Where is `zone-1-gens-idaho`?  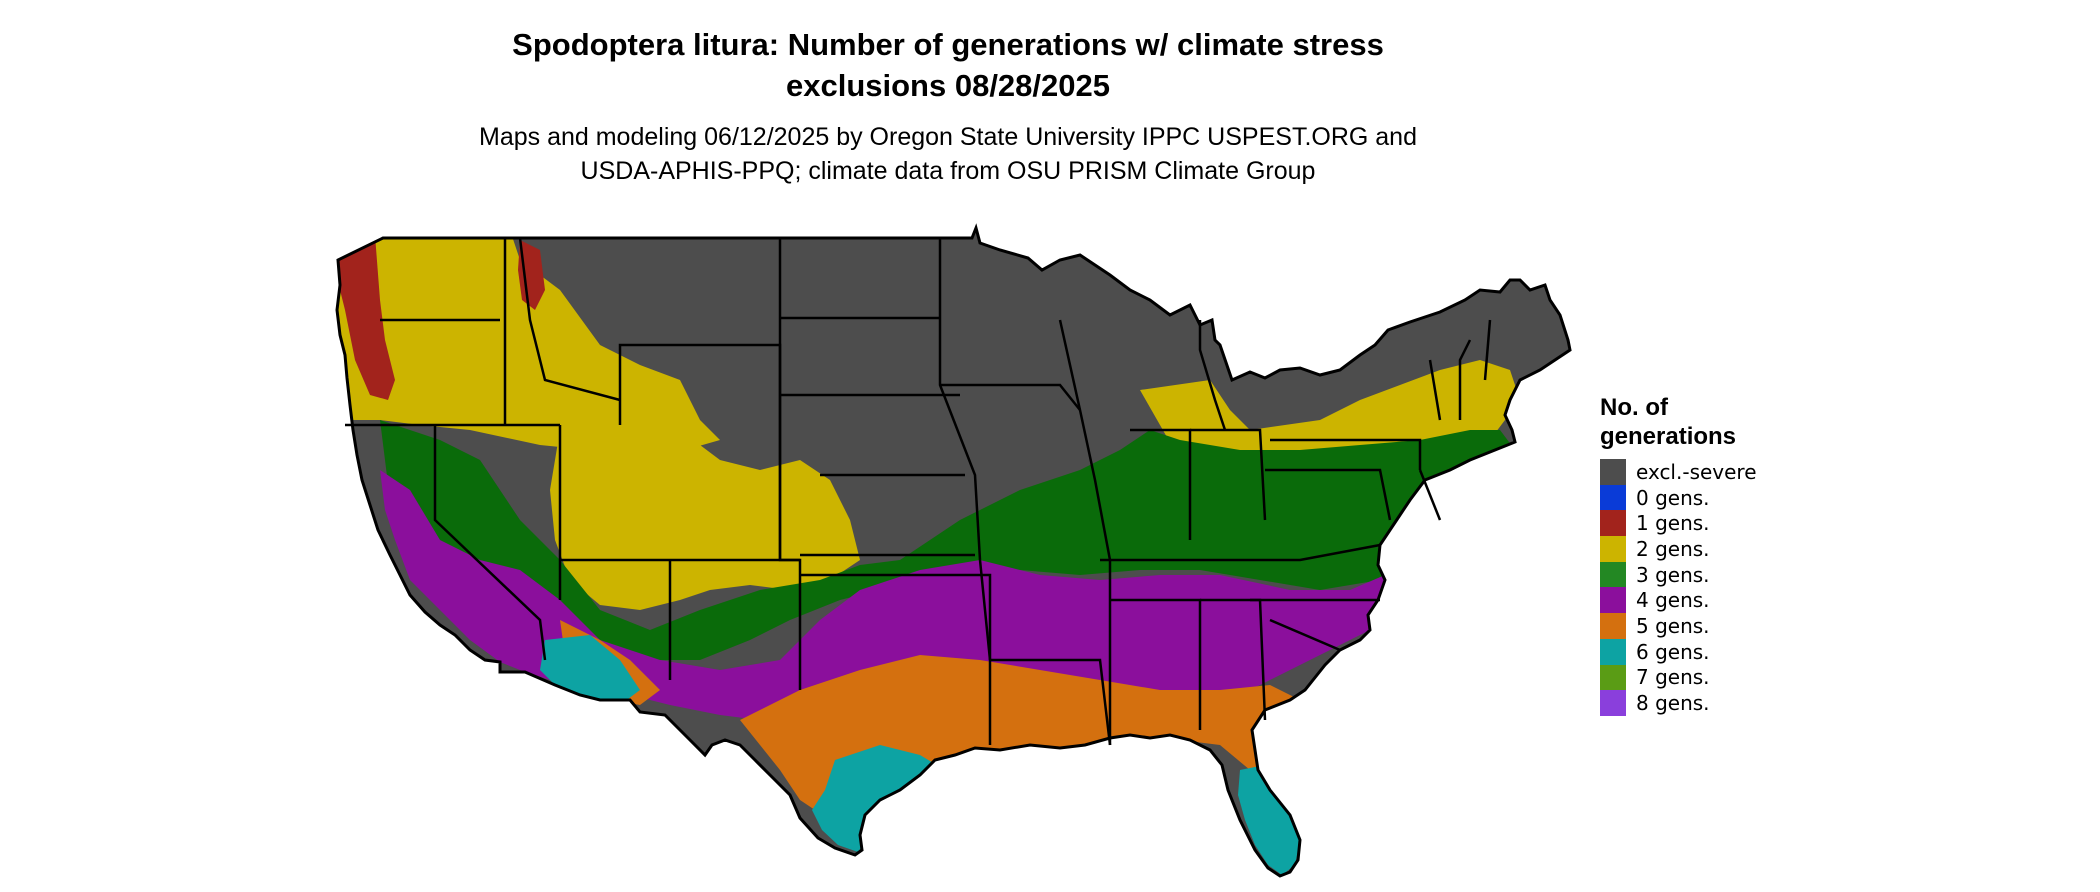
zone-1-gens-idaho is located at coordinates (531, 275).